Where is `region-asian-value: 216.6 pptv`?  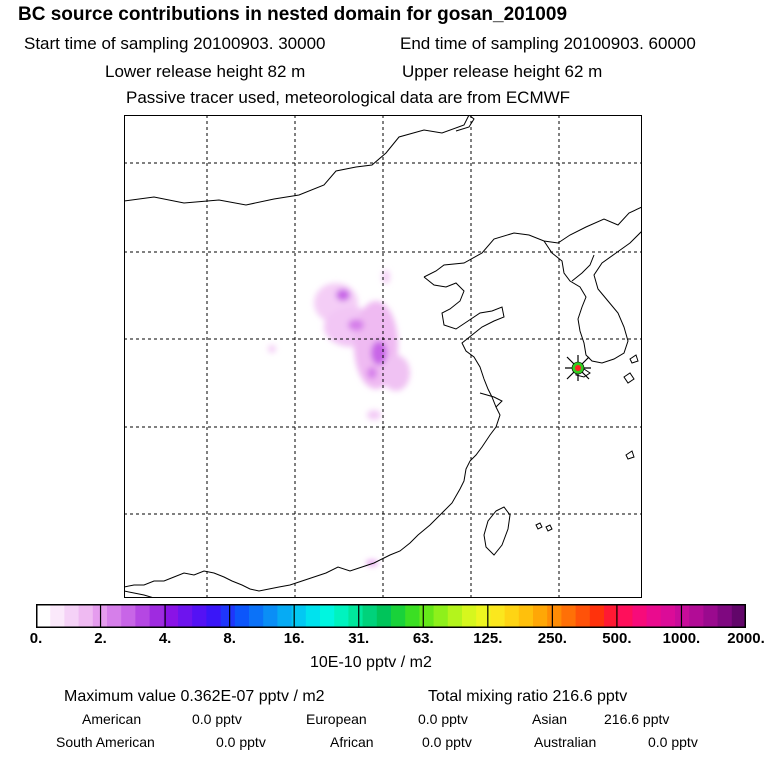
region-asian-value: 216.6 pptv is located at coordinates (637, 719).